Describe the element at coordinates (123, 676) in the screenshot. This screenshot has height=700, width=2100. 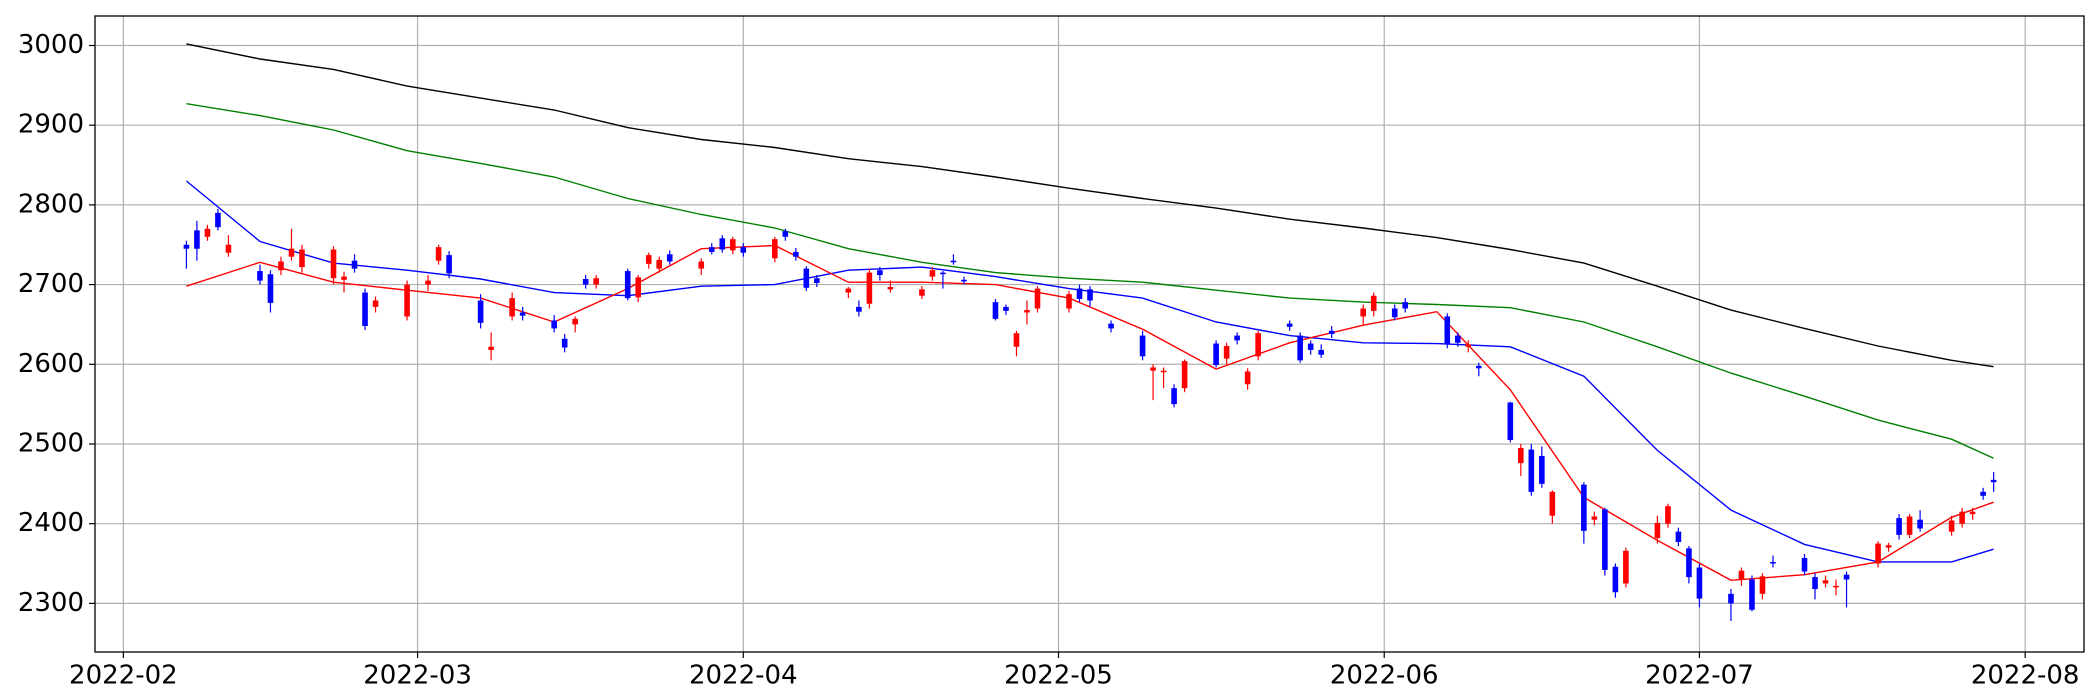
I see `x-tick-label: 2022-02` at that location.